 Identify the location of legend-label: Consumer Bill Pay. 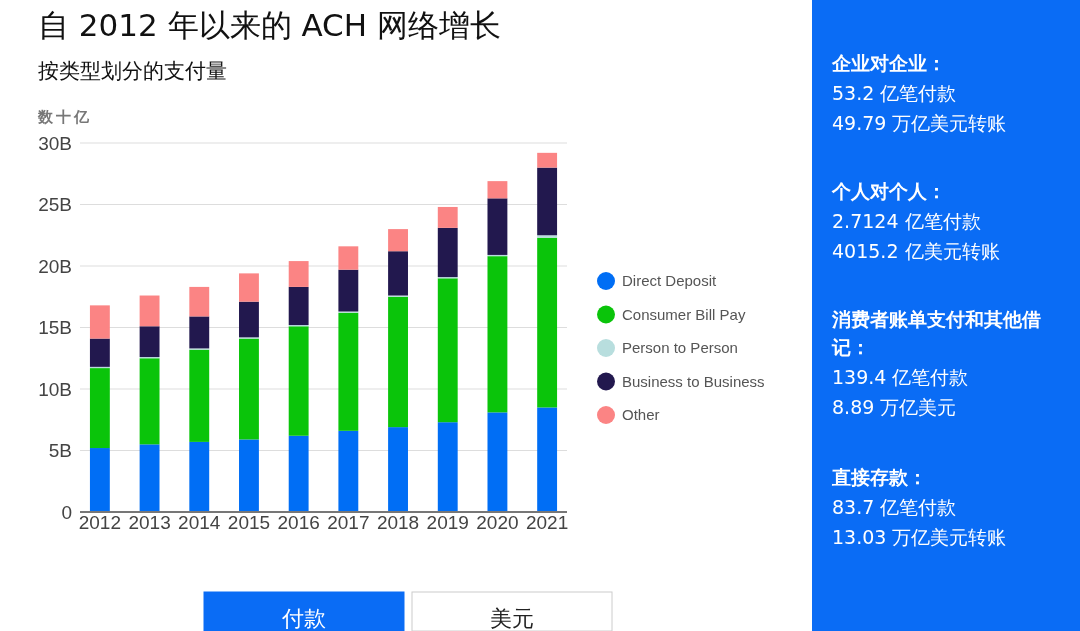
(684, 314).